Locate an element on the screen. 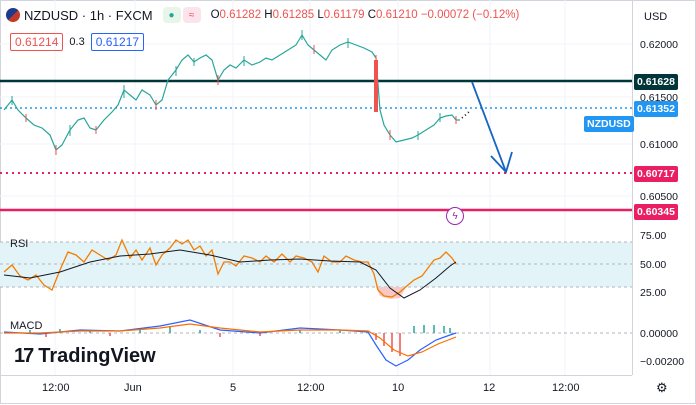  rsi-line is located at coordinates (230, 268).